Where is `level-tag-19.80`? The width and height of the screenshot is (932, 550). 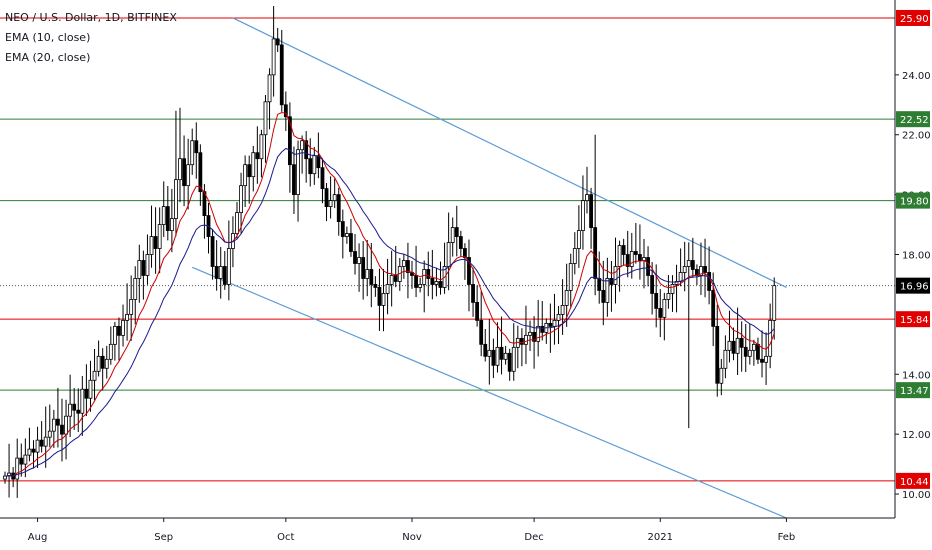
level-tag-19.80 is located at coordinates (913, 200).